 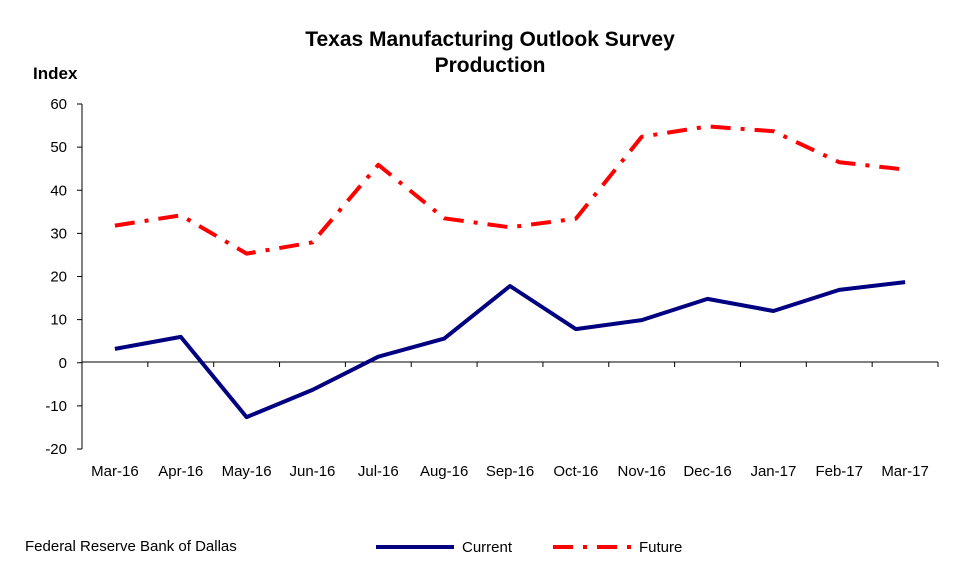 I want to click on x-tick-label: Feb-17, so click(x=839, y=471).